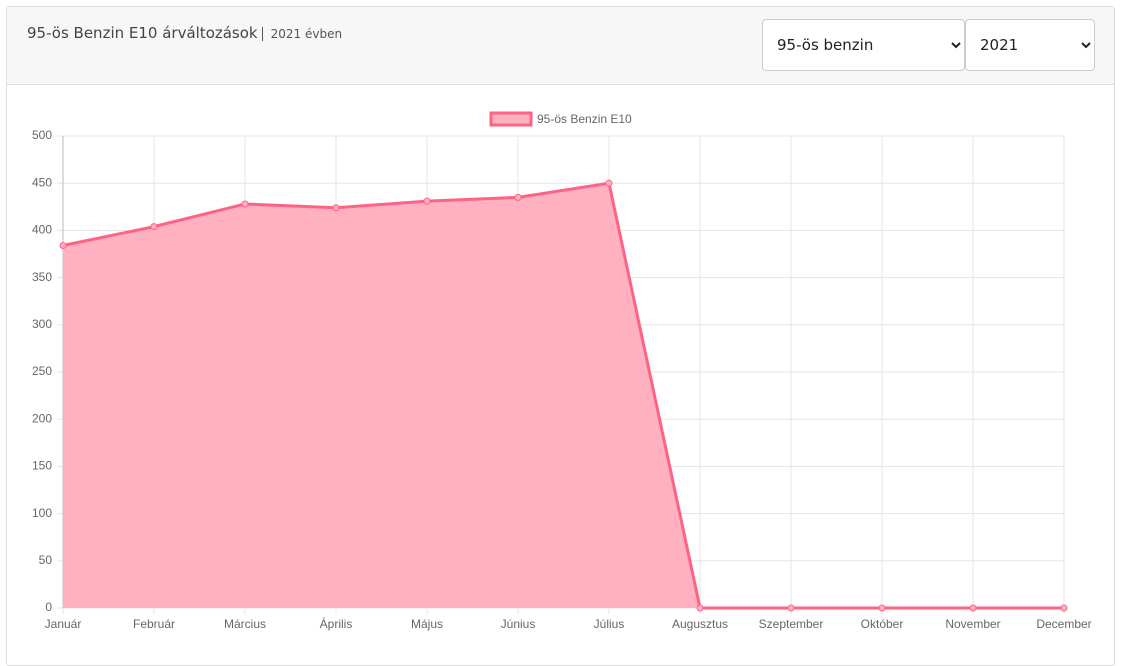 The height and width of the screenshot is (666, 1131). I want to click on x-tick-label: Április, so click(336, 623).